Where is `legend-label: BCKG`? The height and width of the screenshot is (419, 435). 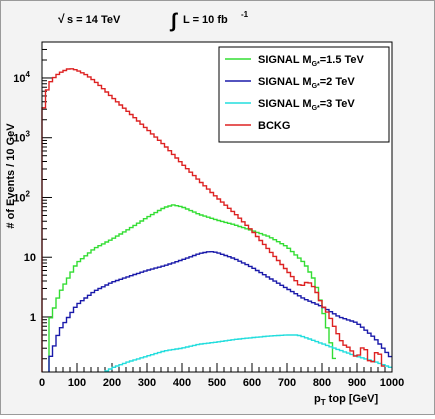
legend-label: BCKG is located at coordinates (274, 126).